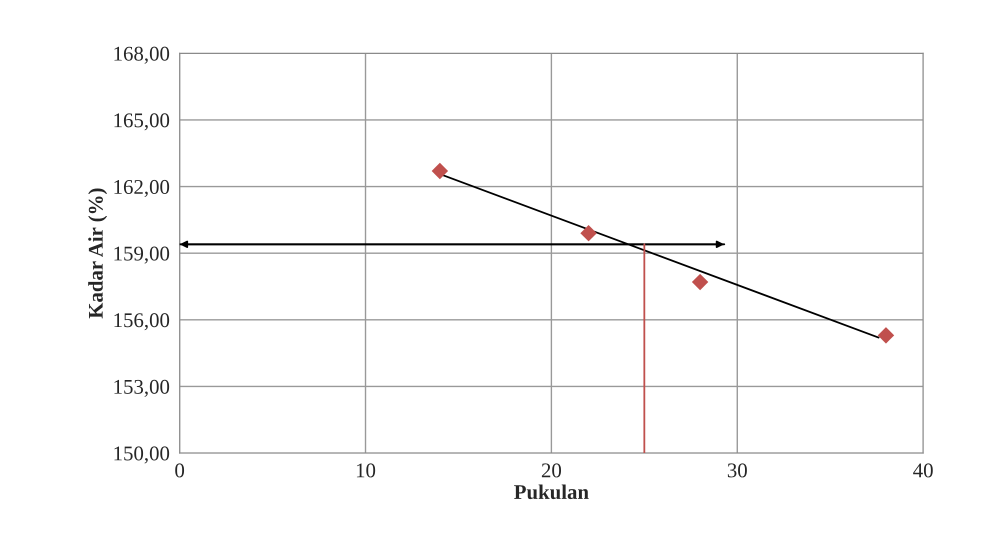 The width and height of the screenshot is (998, 533). What do you see at coordinates (551, 492) in the screenshot?
I see `x-axis-title: Pukulan` at bounding box center [551, 492].